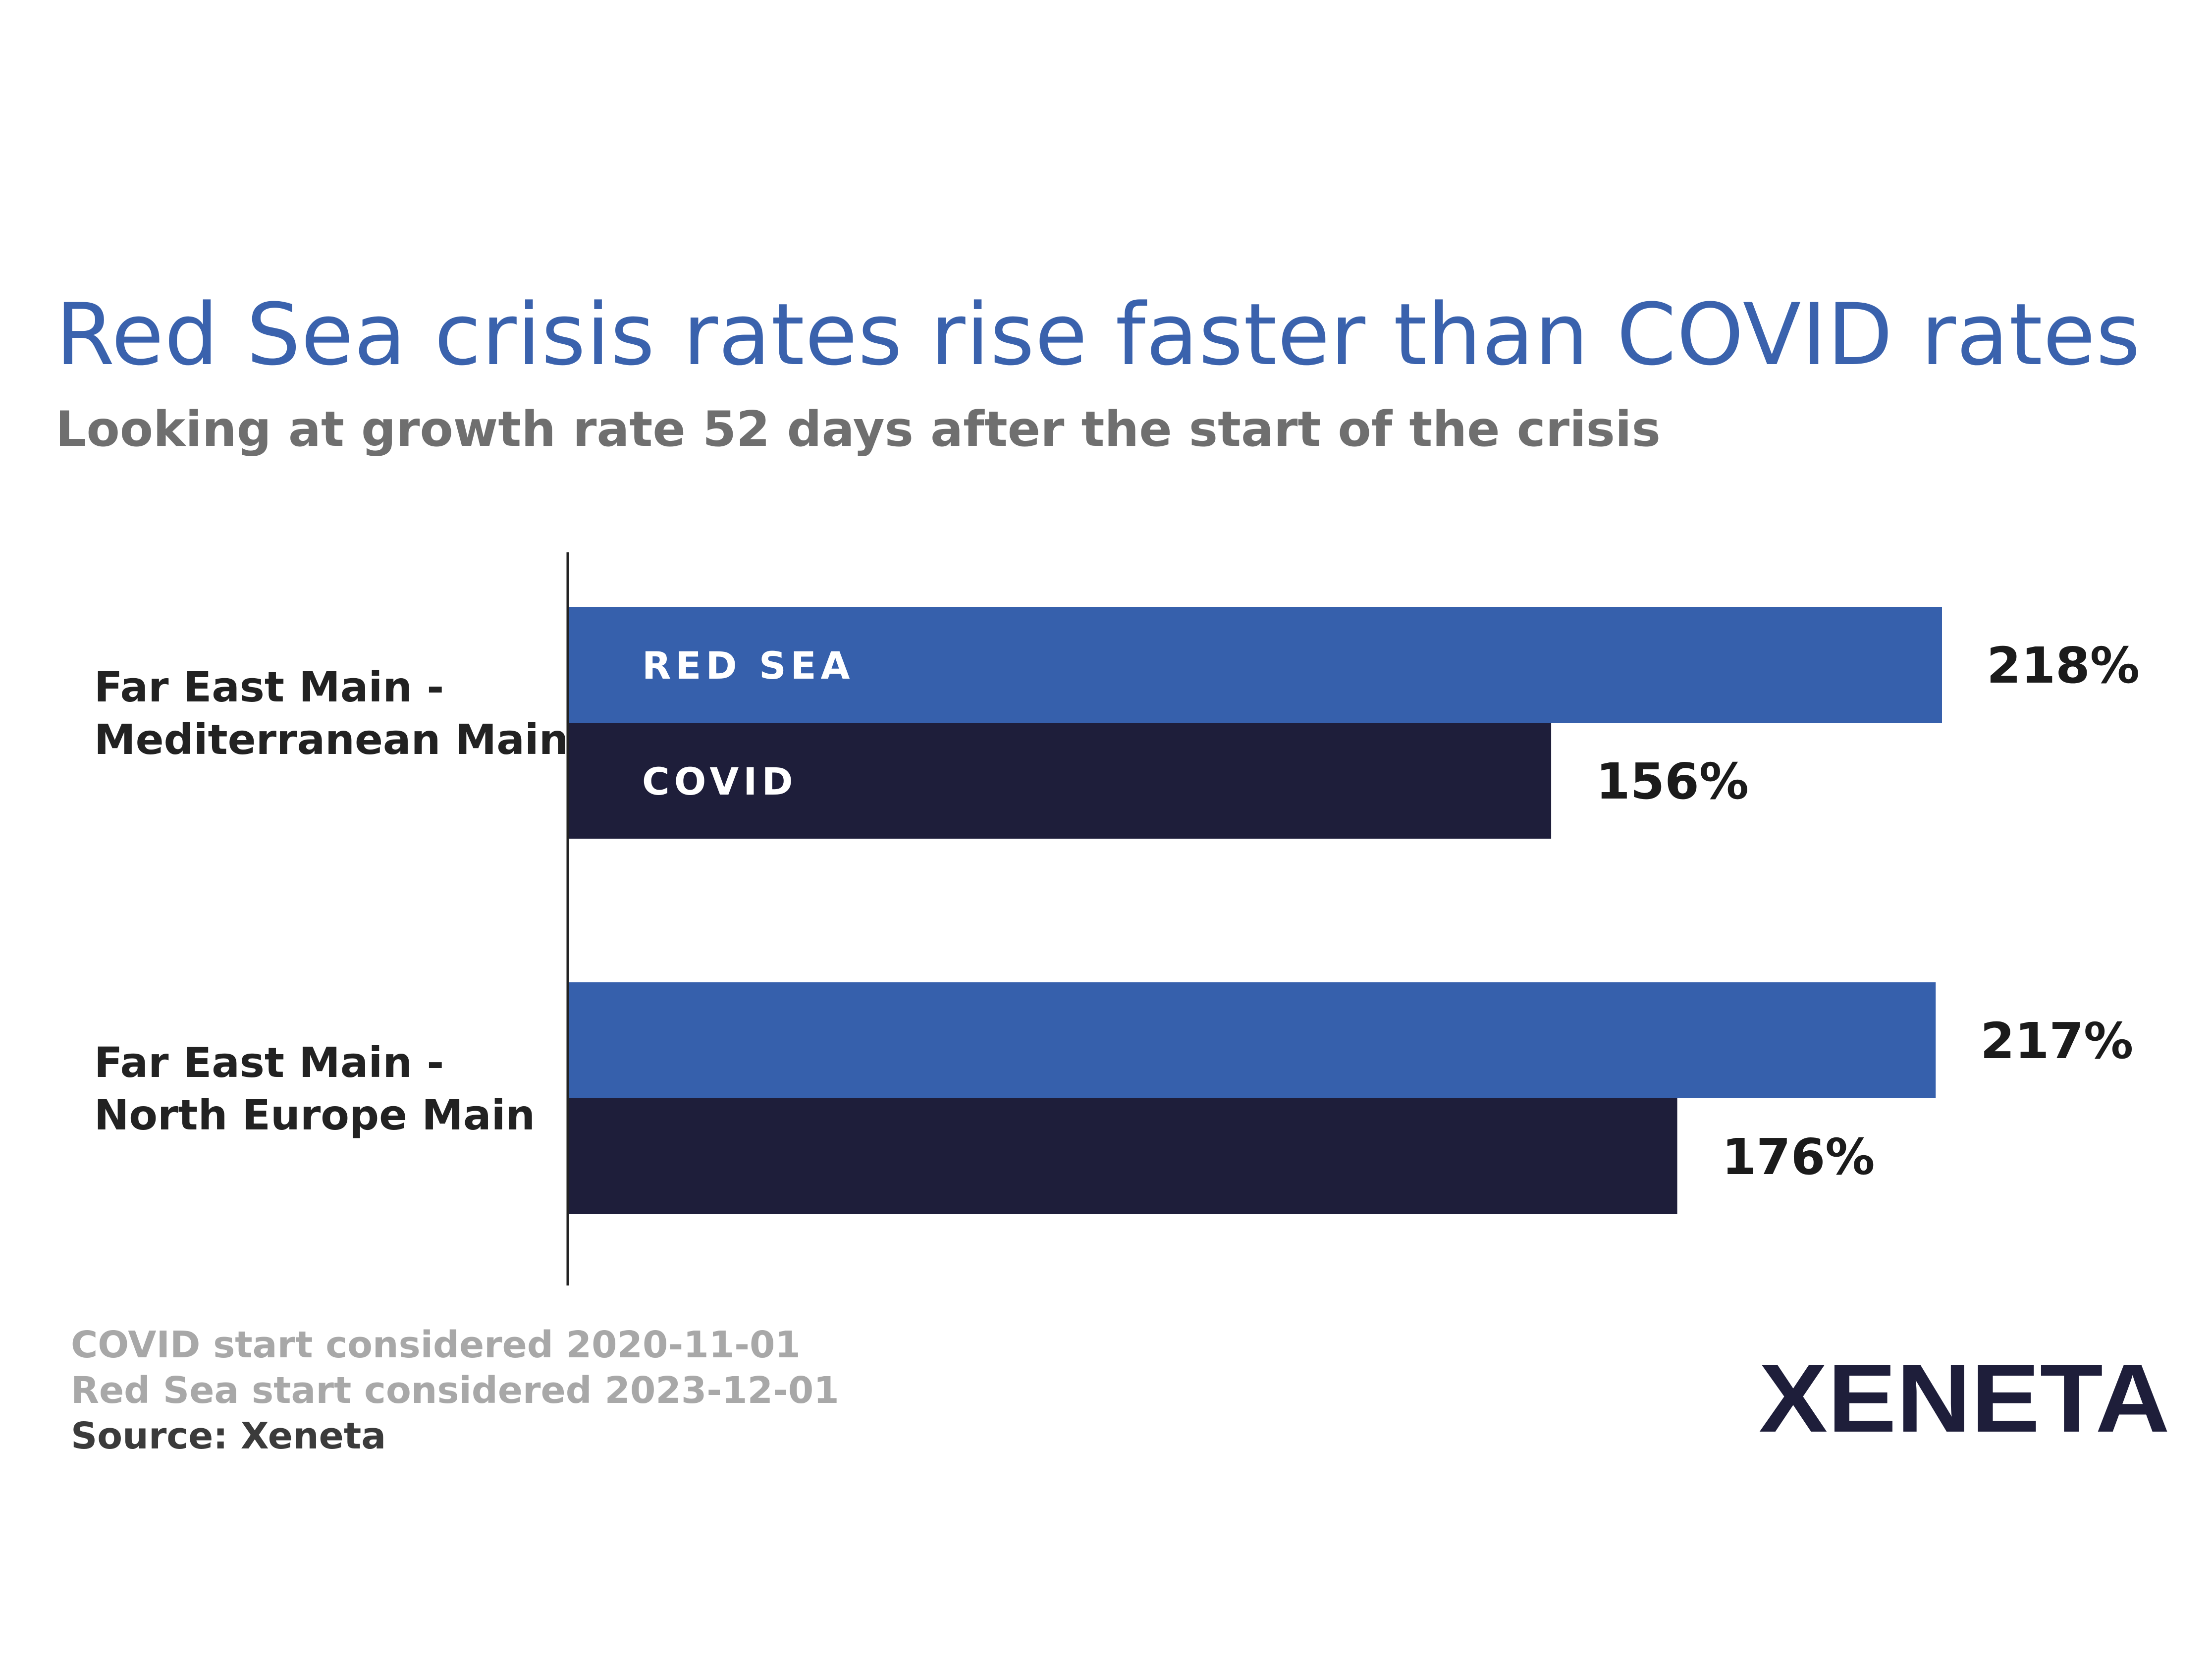 The image size is (2212, 1659). I want to click on category-label-1-line-2: Mediterranean Main, so click(331, 739).